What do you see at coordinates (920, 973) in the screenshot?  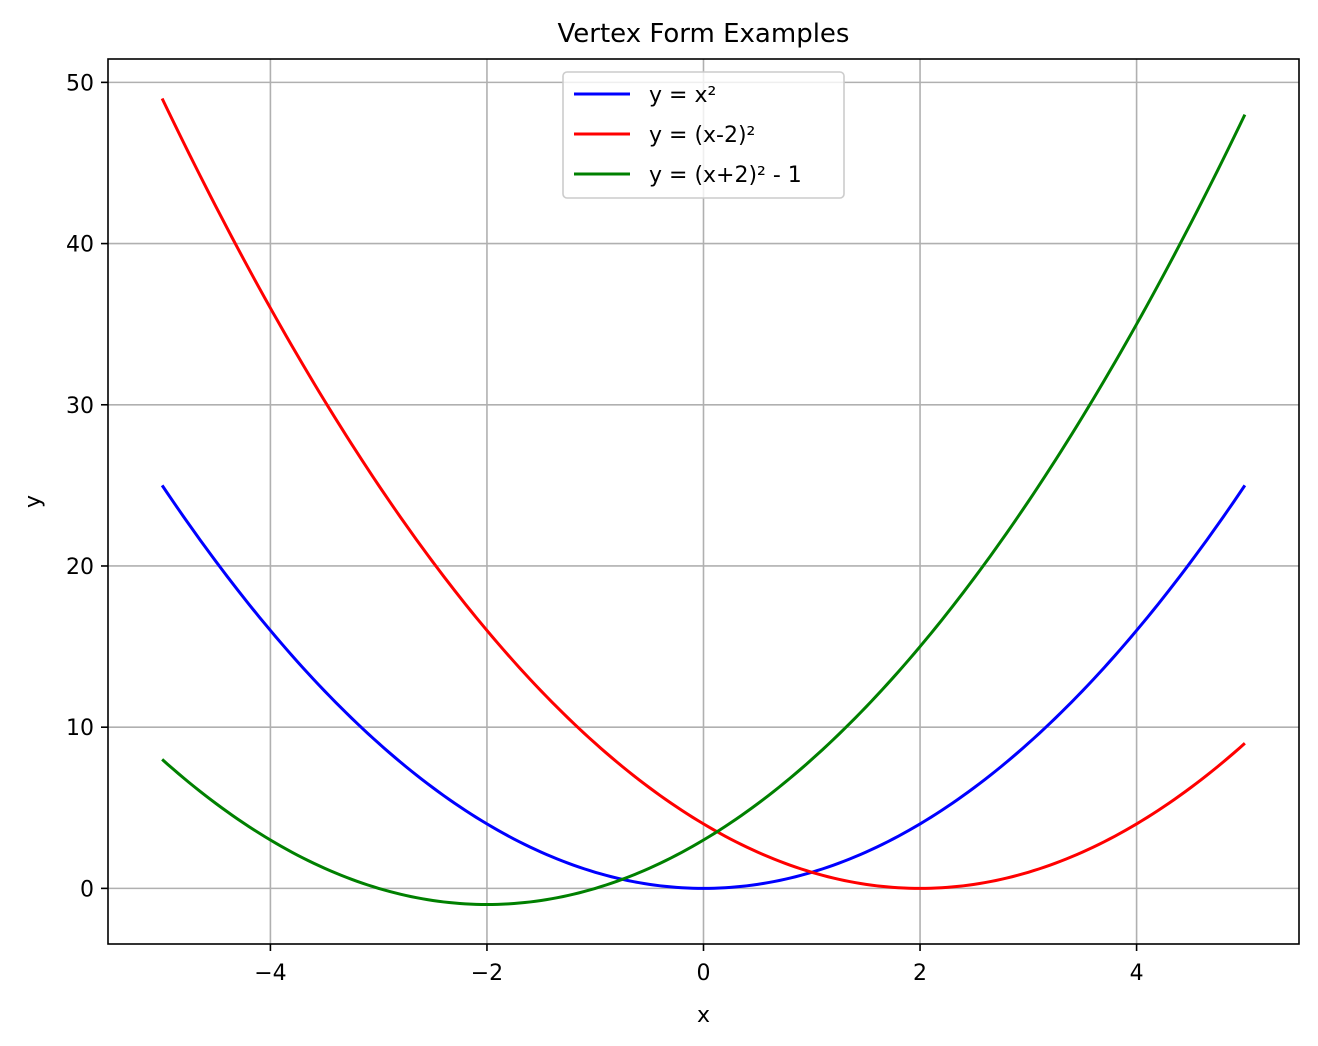 I see `x-tick-label: 2` at bounding box center [920, 973].